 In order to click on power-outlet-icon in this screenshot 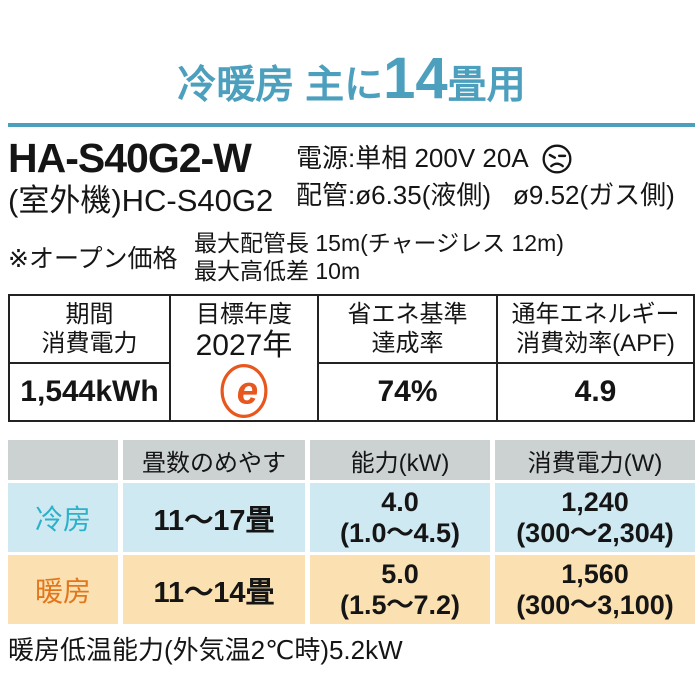, I will do `click(557, 158)`.